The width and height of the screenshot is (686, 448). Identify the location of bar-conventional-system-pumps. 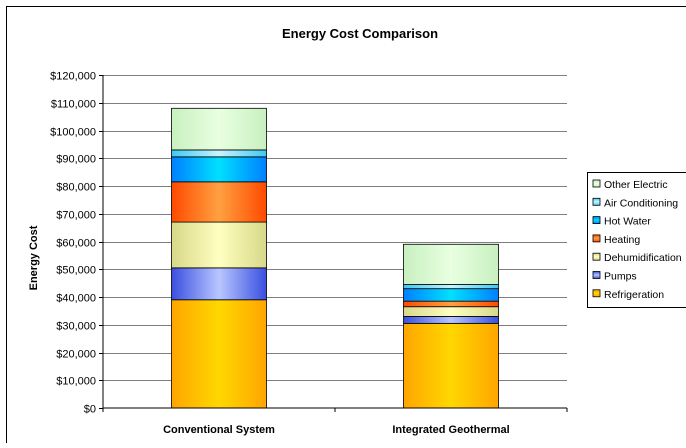
(219, 284).